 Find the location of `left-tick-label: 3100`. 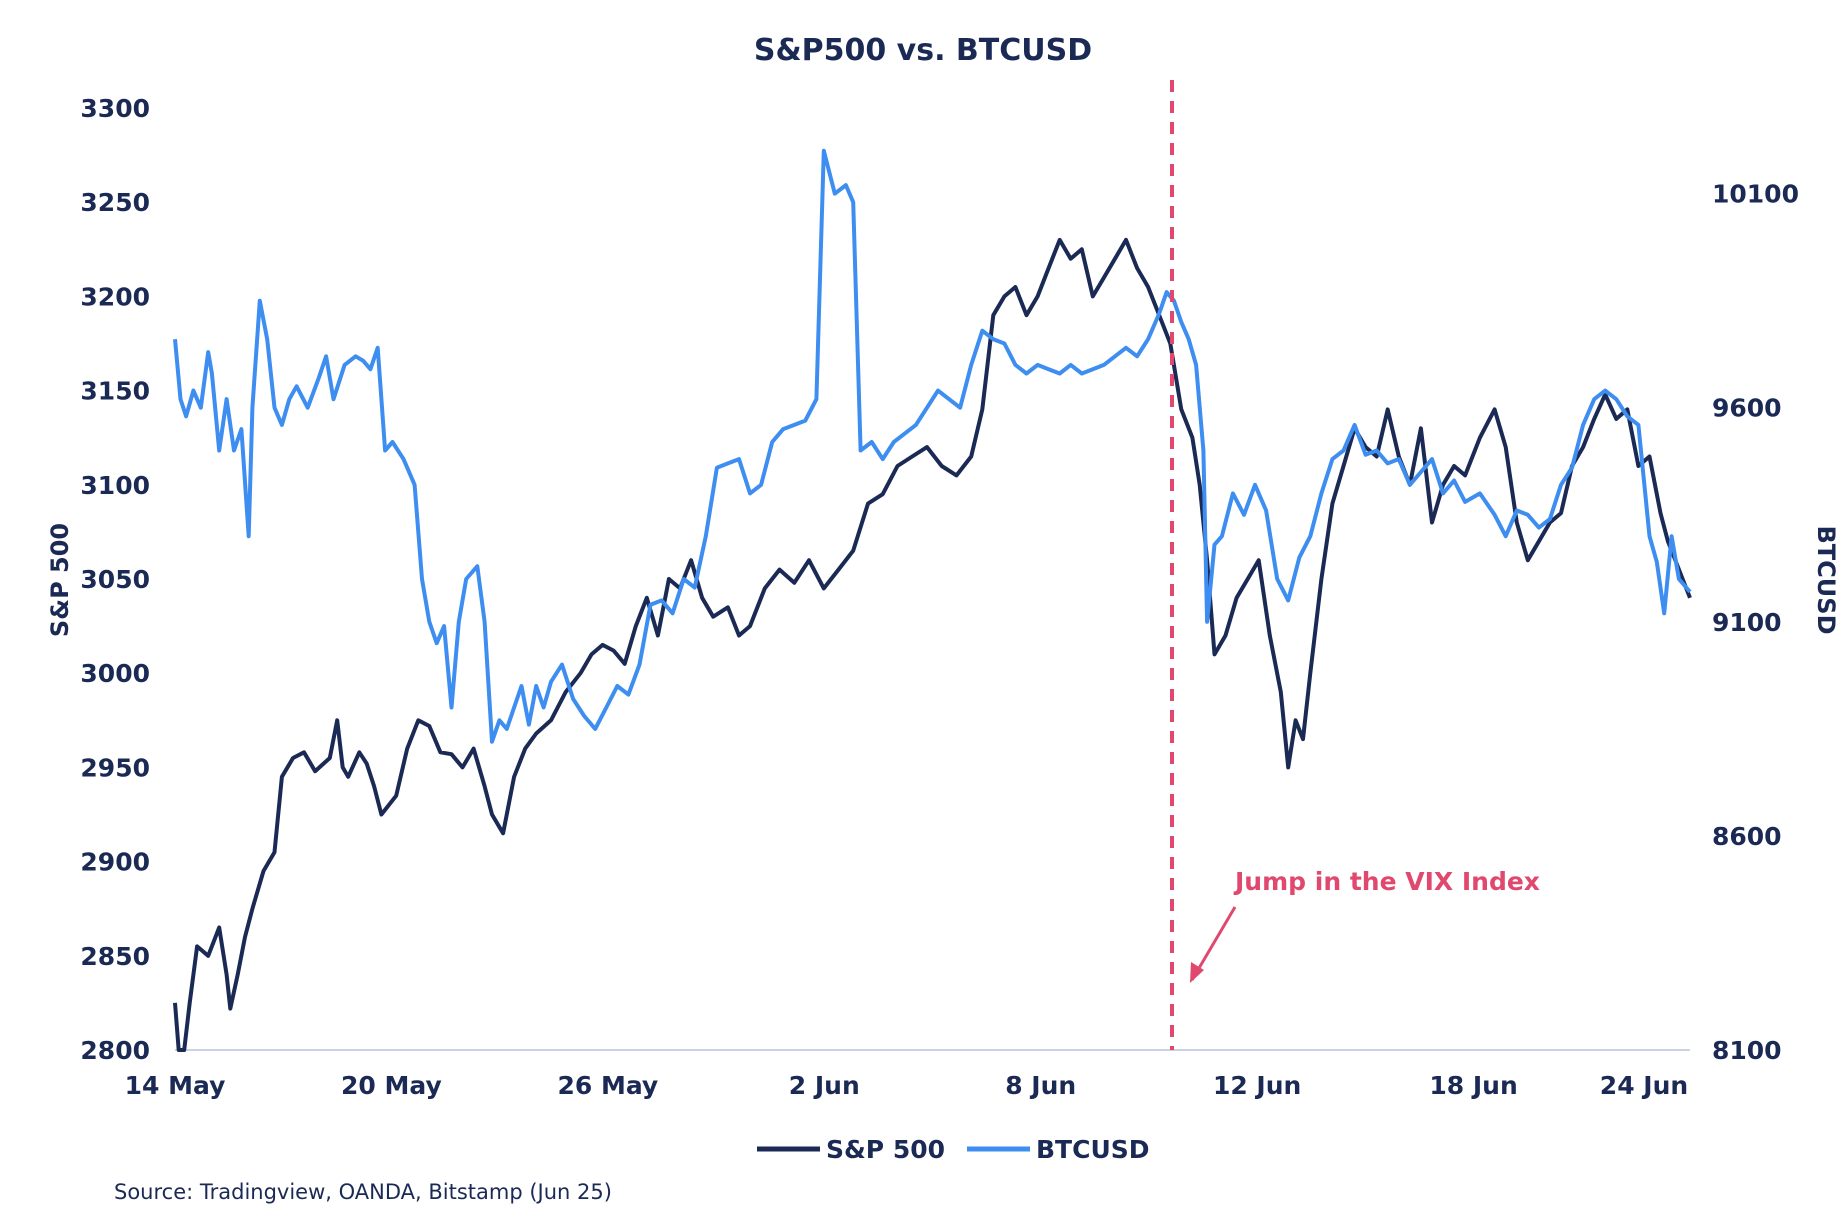

left-tick-label: 3100 is located at coordinates (115, 485).